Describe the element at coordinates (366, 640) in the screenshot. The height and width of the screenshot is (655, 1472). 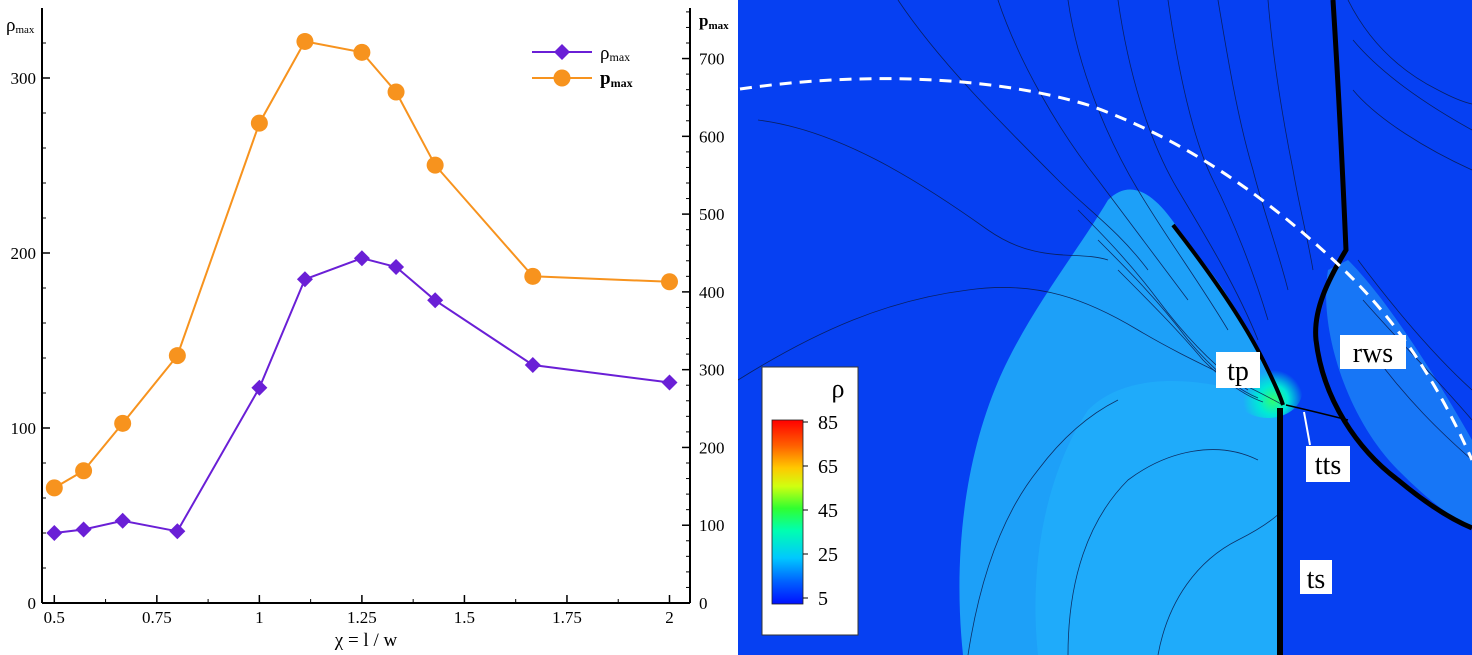
I see `x-axis-label: χ = l / w` at that location.